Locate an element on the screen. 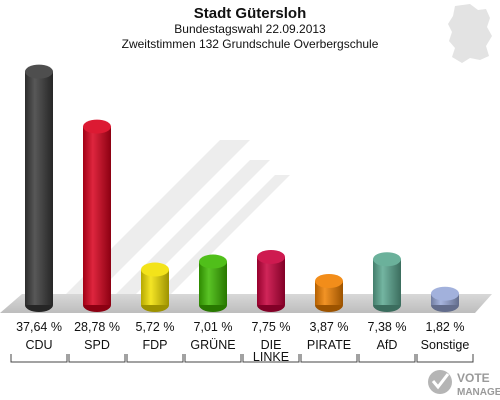 The height and width of the screenshot is (400, 500). category-label: SPD is located at coordinates (97, 345).